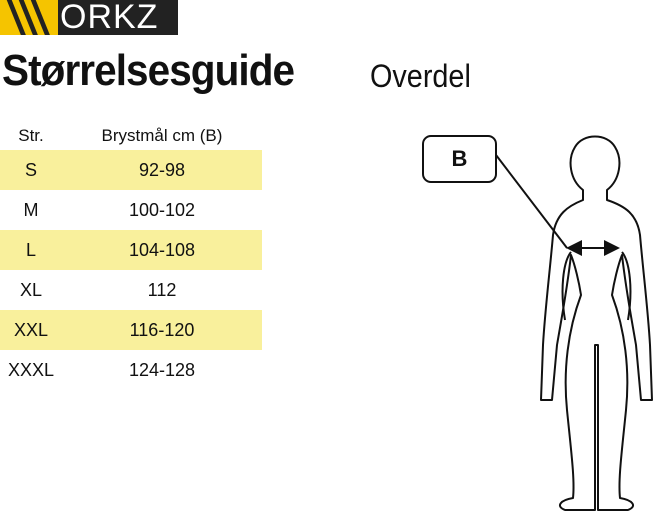  Describe the element at coordinates (31, 135) in the screenshot. I see `header-size: Str.` at that location.